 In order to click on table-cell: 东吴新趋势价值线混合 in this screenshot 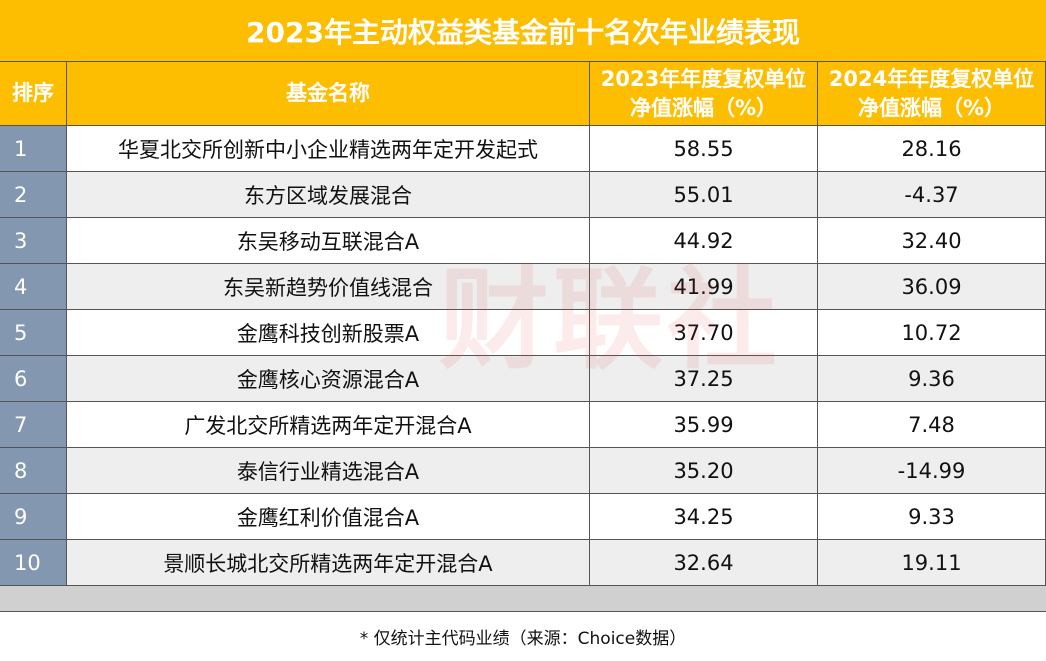, I will do `click(328, 287)`.